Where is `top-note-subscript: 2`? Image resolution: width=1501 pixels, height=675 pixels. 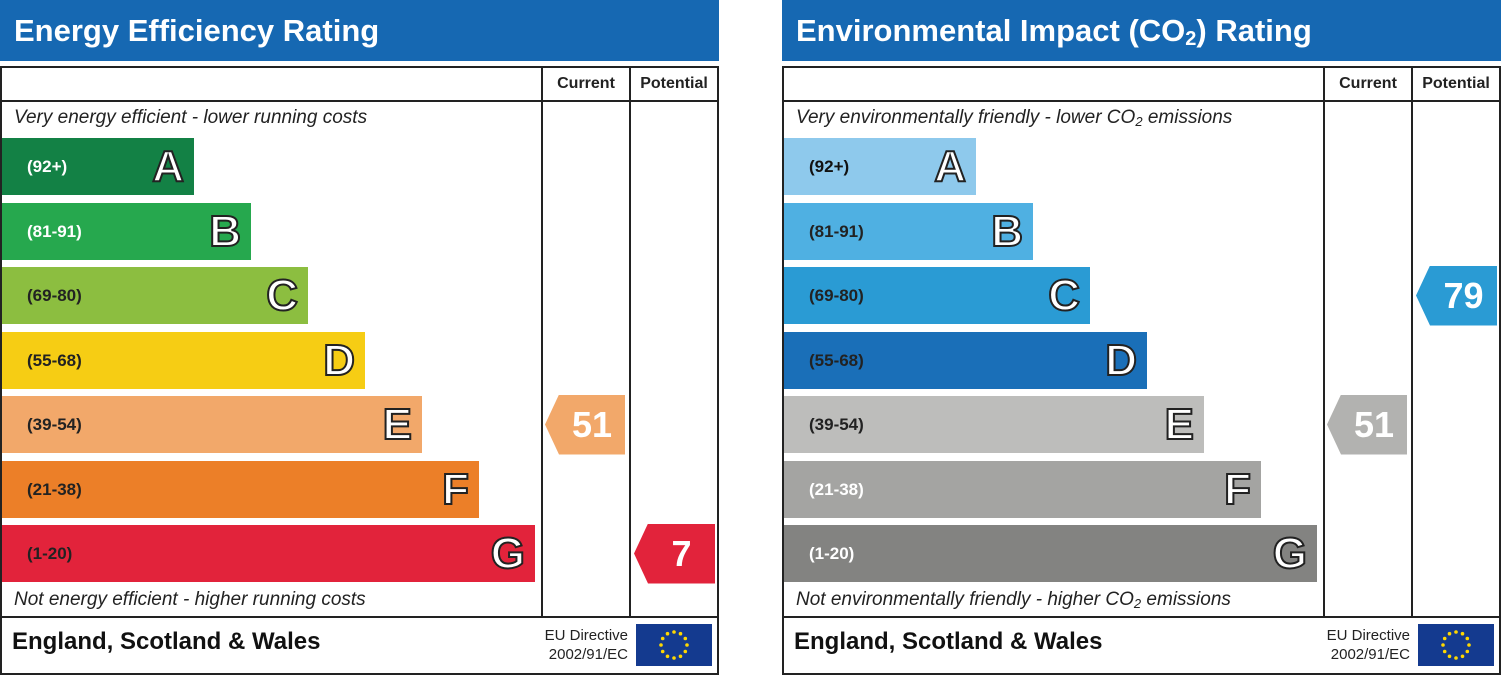
top-note-subscript: 2 is located at coordinates (1139, 121).